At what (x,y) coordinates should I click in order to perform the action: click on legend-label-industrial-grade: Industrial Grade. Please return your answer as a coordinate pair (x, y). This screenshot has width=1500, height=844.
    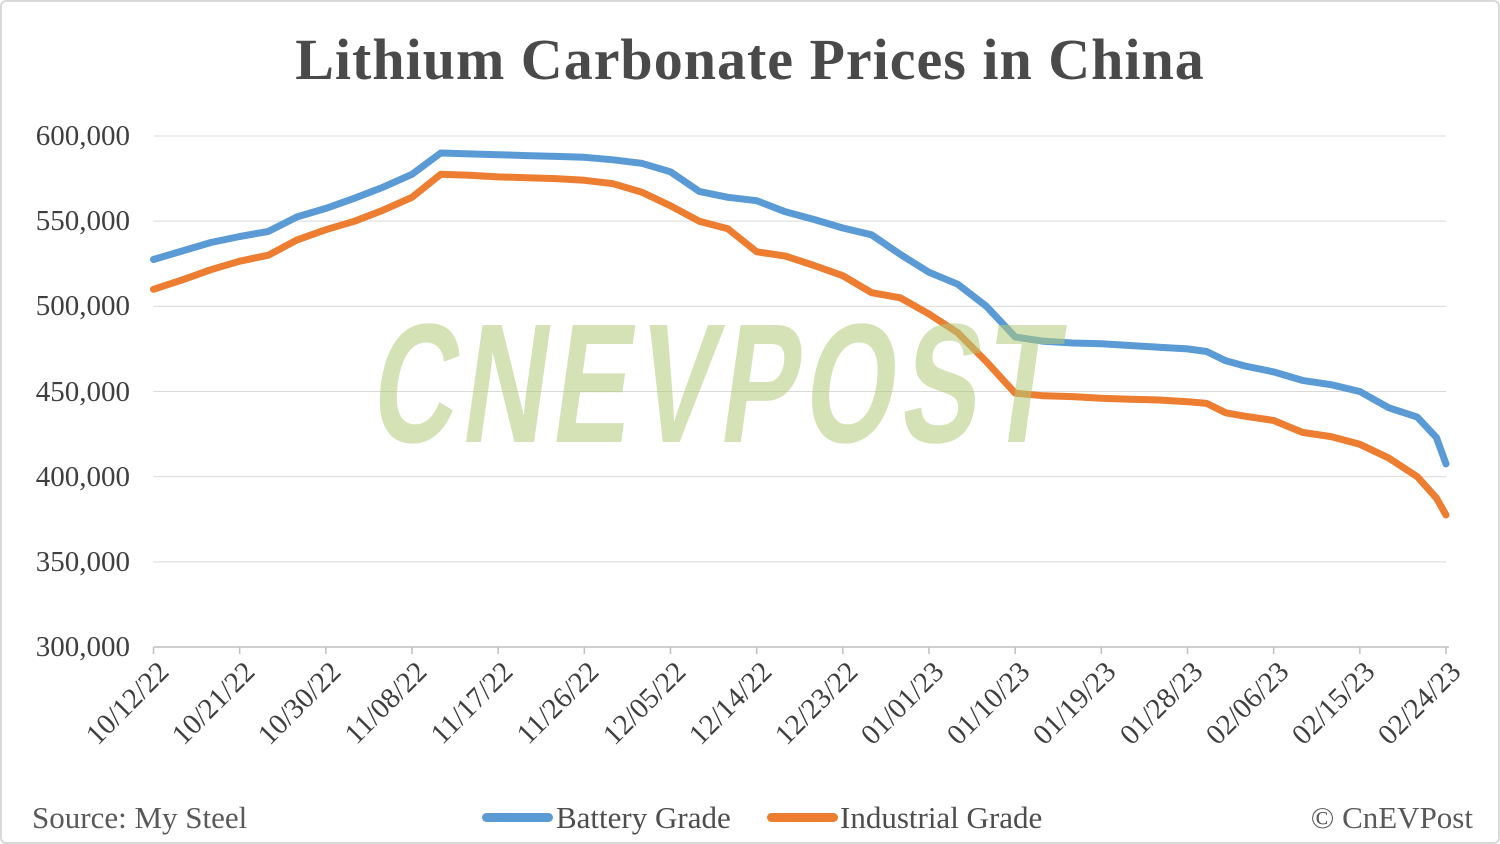
    Looking at the image, I should click on (941, 817).